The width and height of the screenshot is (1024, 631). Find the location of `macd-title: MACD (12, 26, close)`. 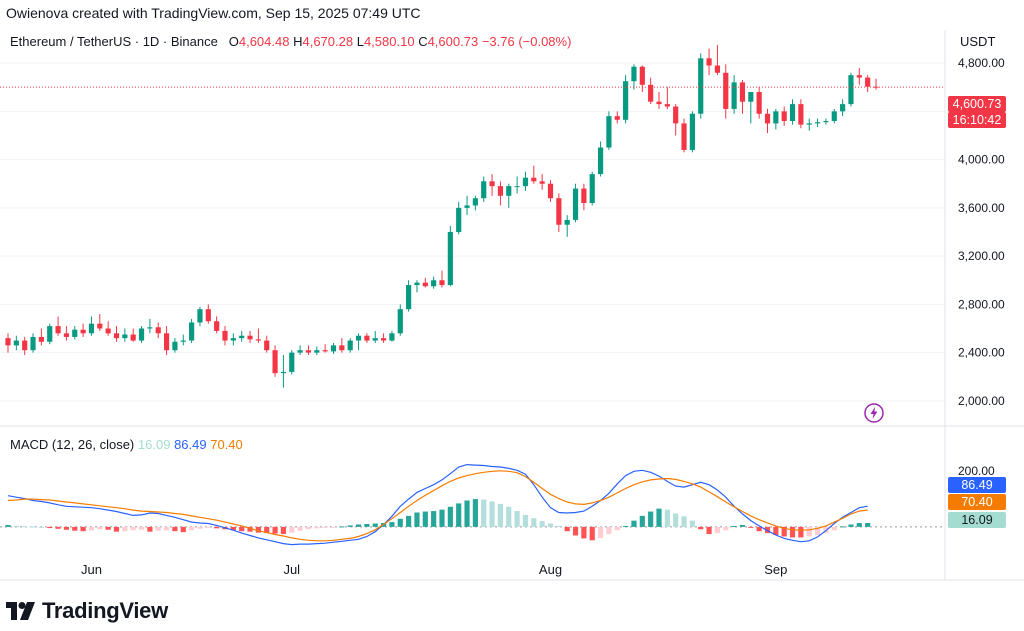

macd-title: MACD (12, 26, close) is located at coordinates (72, 444).